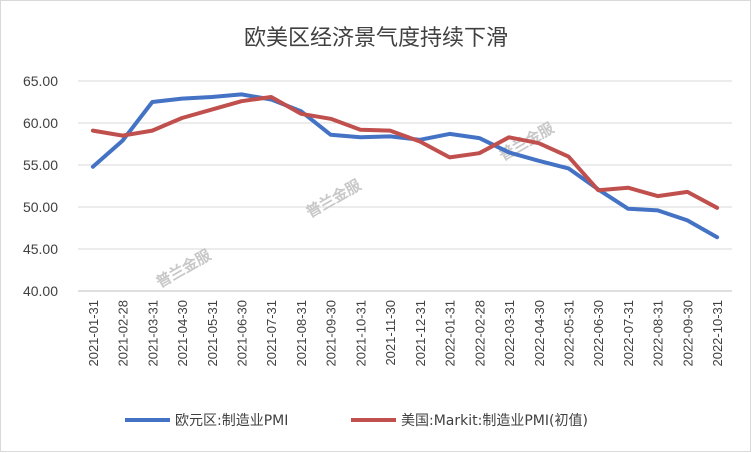 This screenshot has height=453, width=751. What do you see at coordinates (40, 249) in the screenshot?
I see `y-tick-label: 45.00` at bounding box center [40, 249].